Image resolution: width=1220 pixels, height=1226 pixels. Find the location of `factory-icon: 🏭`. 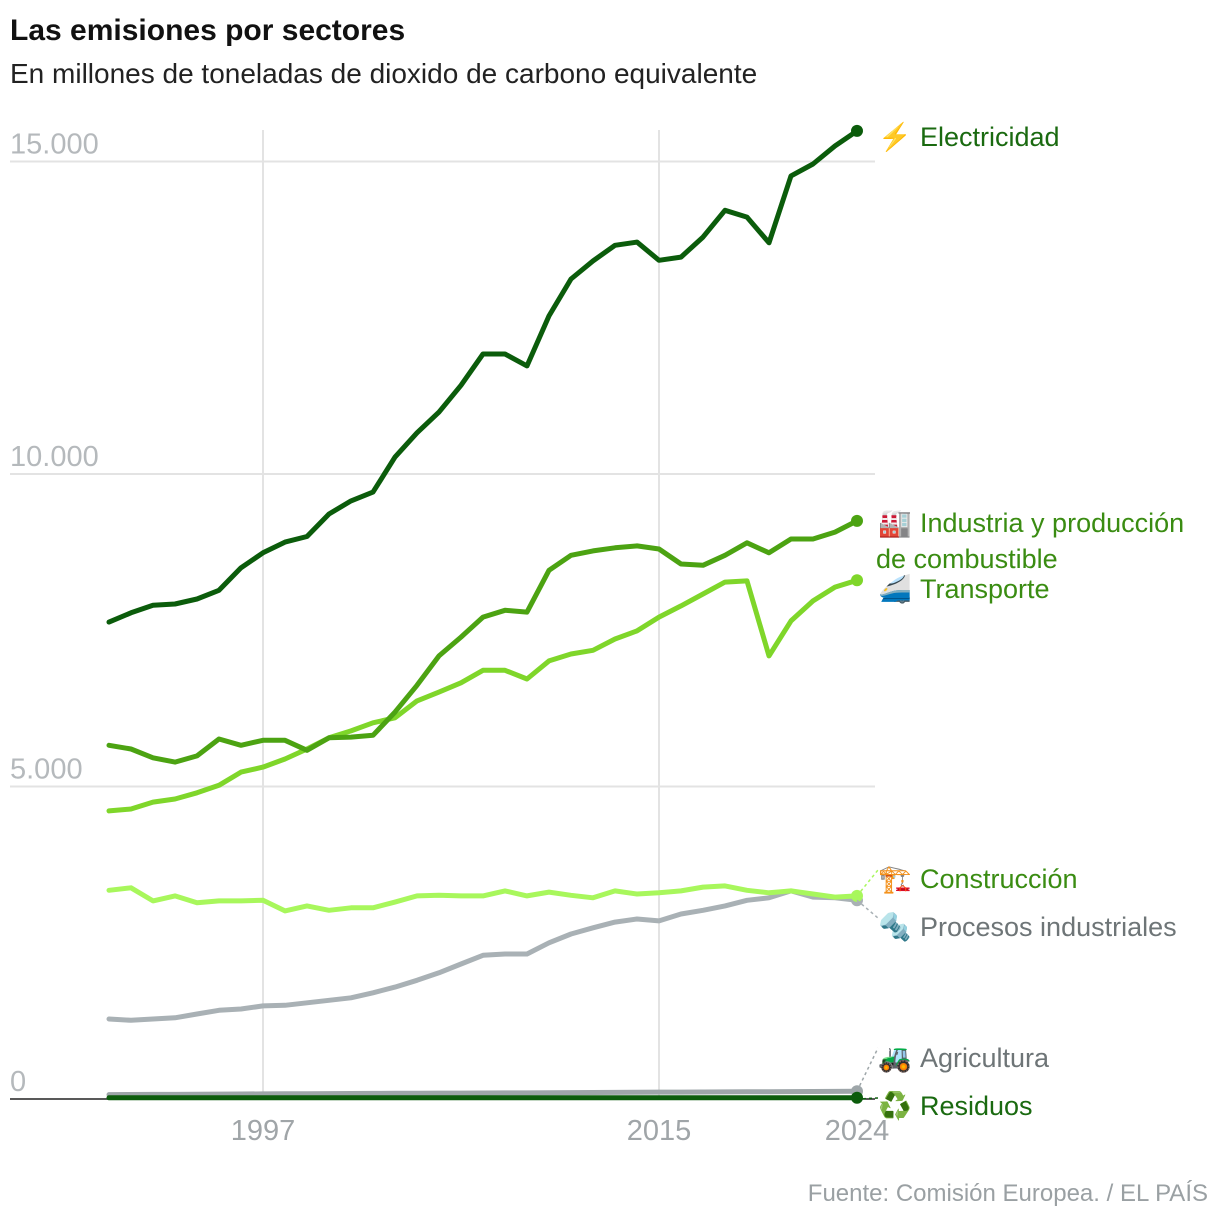

factory-icon: 🏭 is located at coordinates (895, 523).